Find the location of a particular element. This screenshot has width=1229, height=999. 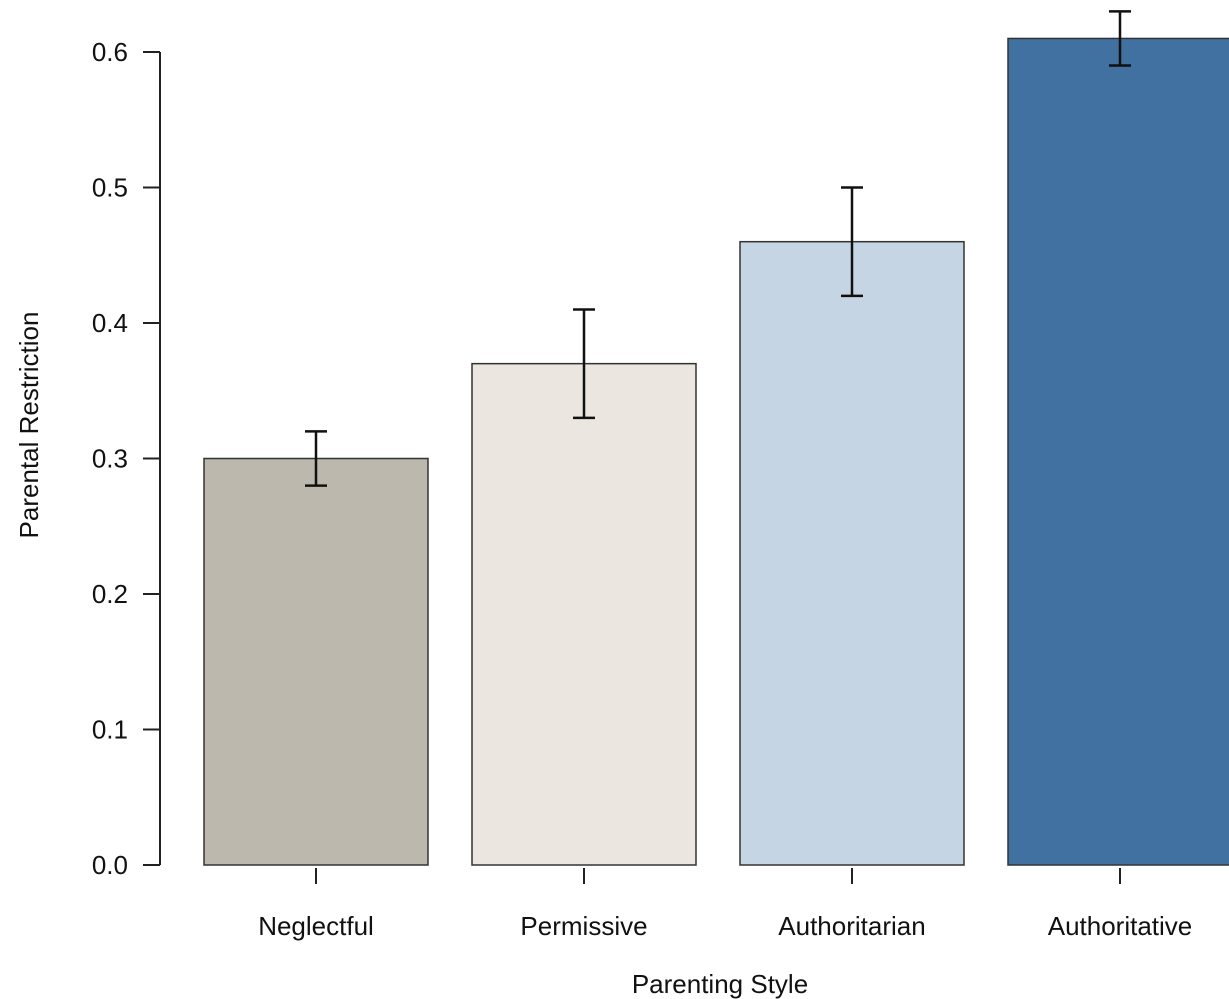

bar-authoritative is located at coordinates (1118, 451).